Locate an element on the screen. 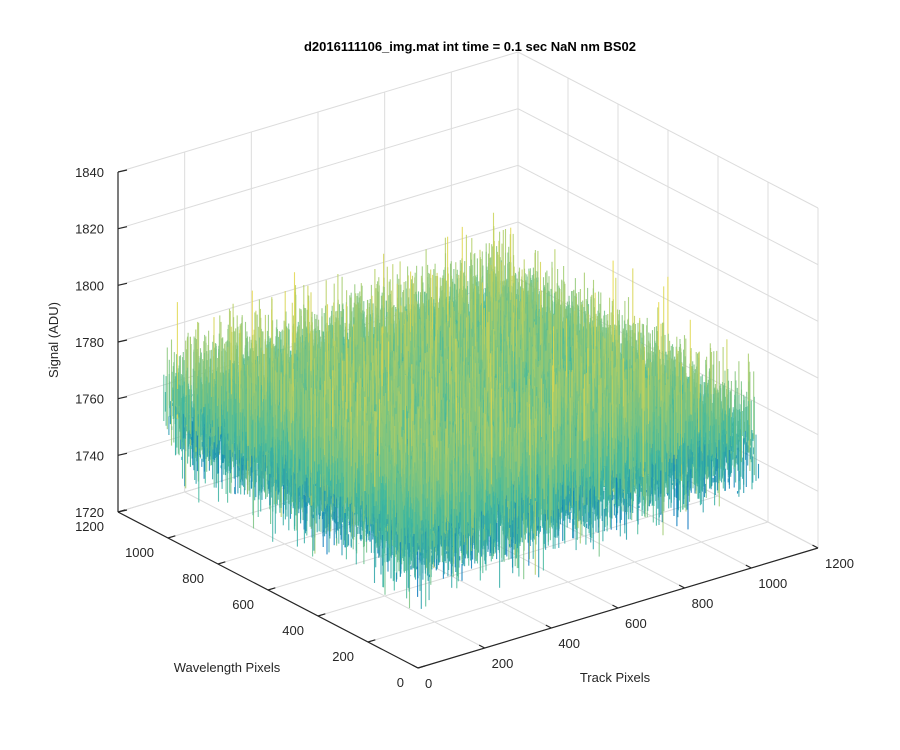 The image size is (900, 750). z-tick-label: 1780 is located at coordinates (89, 342).